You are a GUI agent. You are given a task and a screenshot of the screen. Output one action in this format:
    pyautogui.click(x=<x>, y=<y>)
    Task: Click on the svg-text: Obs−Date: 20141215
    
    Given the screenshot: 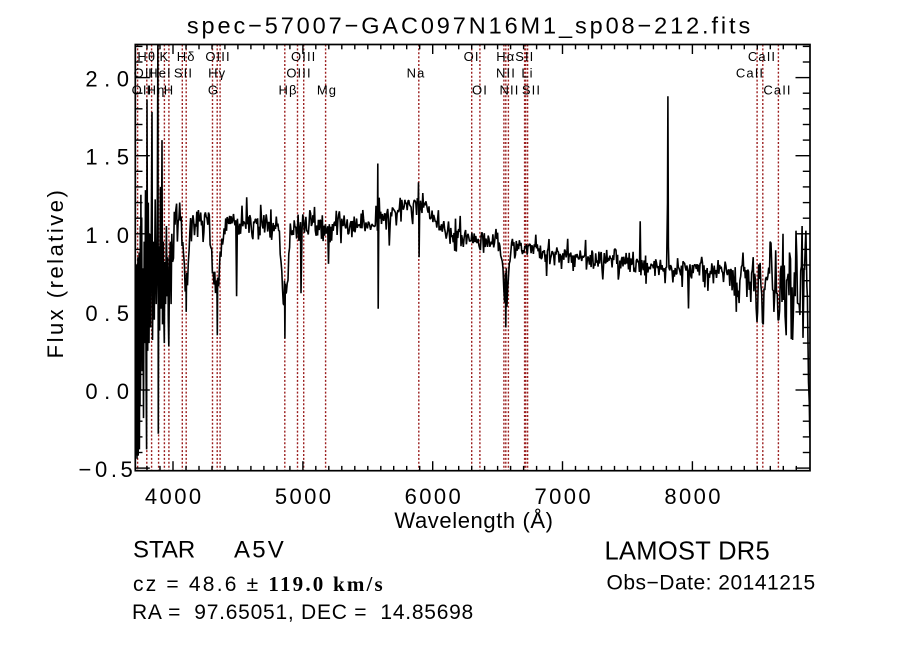 What is the action you would take?
    pyautogui.click(x=711, y=583)
    